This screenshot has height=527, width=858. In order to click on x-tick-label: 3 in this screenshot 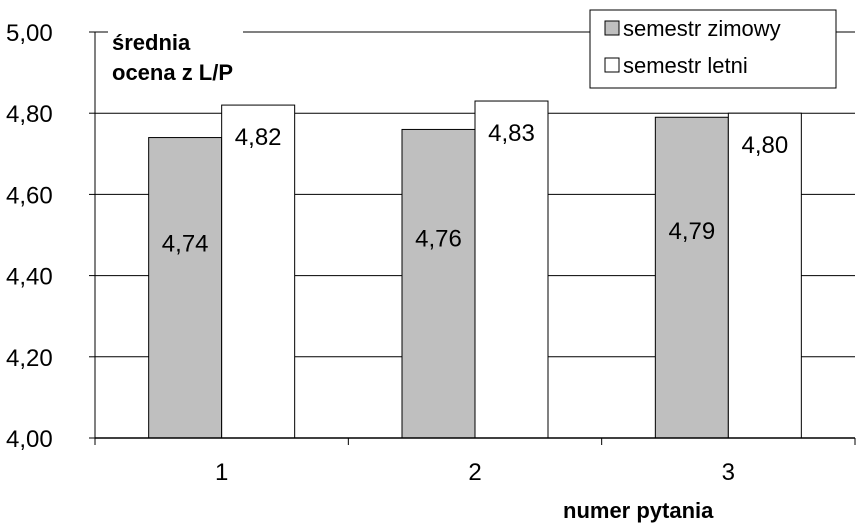, I will do `click(728, 472)`.